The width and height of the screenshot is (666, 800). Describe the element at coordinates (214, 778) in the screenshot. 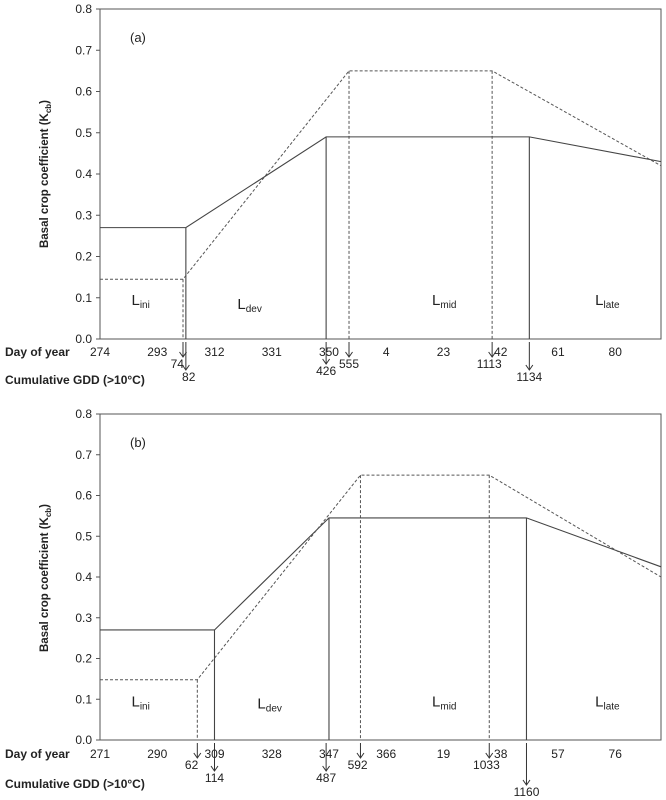

I see `gdd-value-label: 114` at that location.